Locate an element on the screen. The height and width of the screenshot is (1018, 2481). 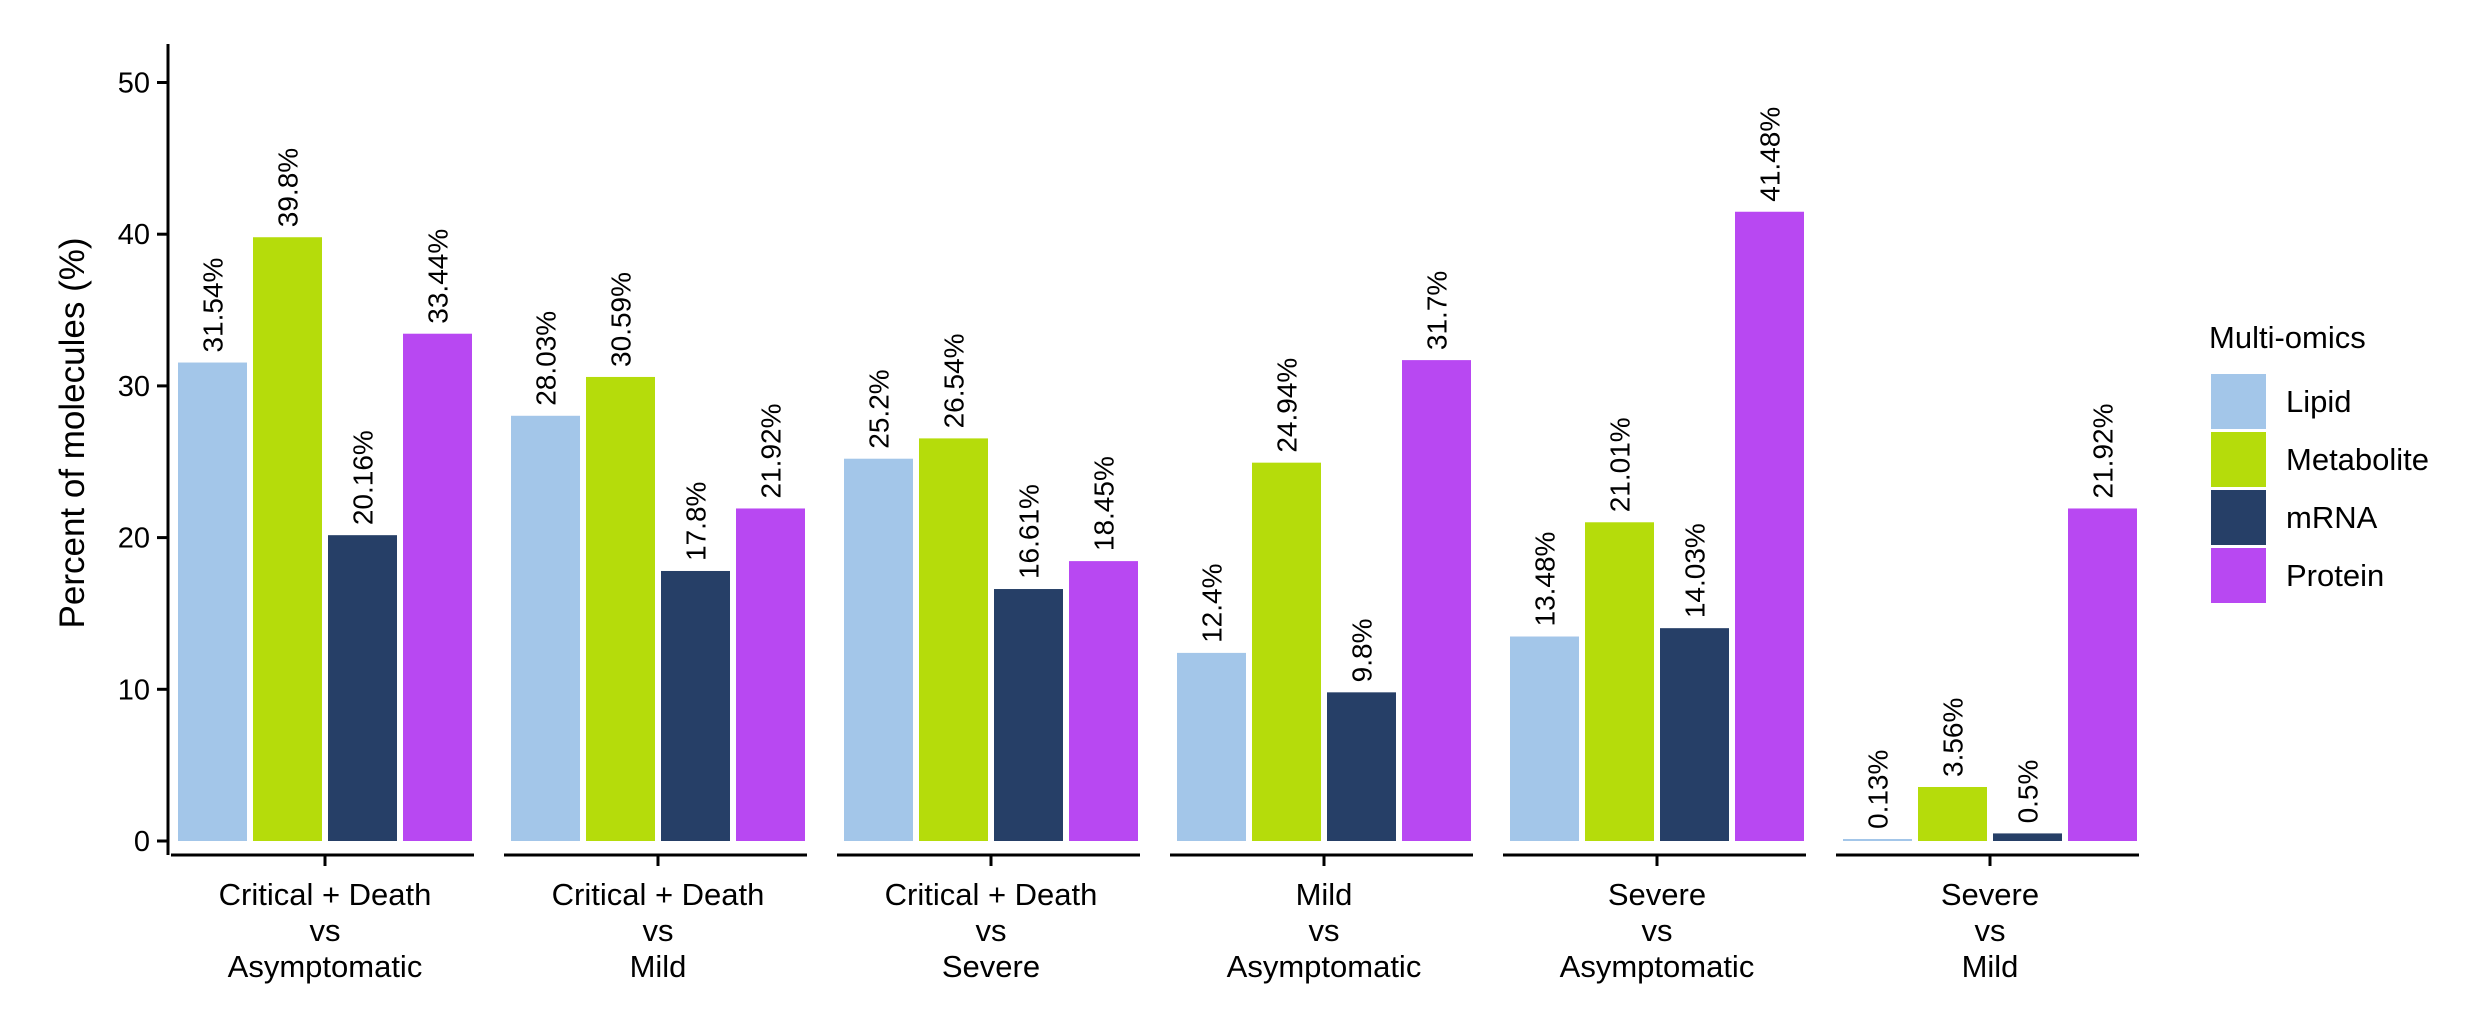
data-label: 0.5% is located at coordinates (2028, 792).